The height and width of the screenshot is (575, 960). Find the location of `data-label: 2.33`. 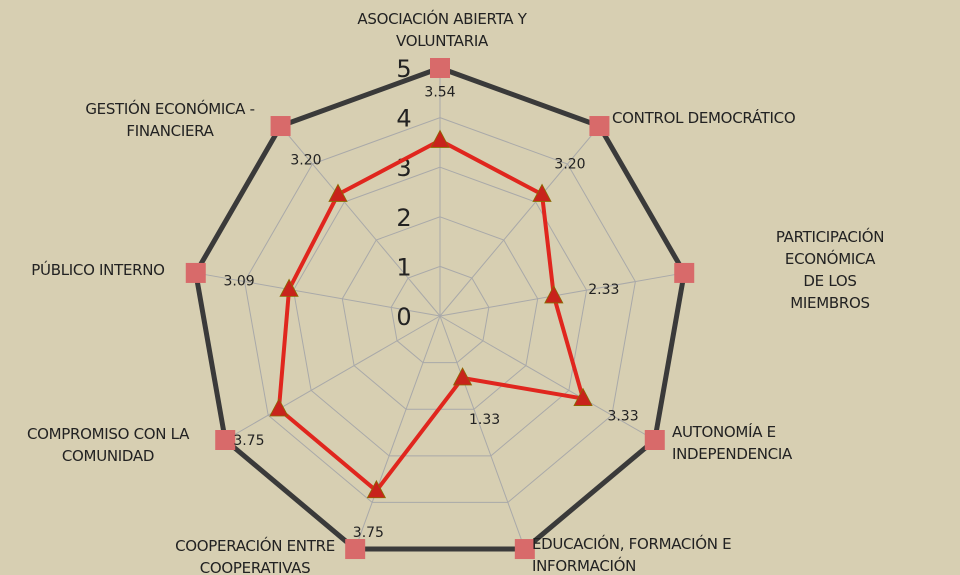

data-label: 2.33 is located at coordinates (603, 290).